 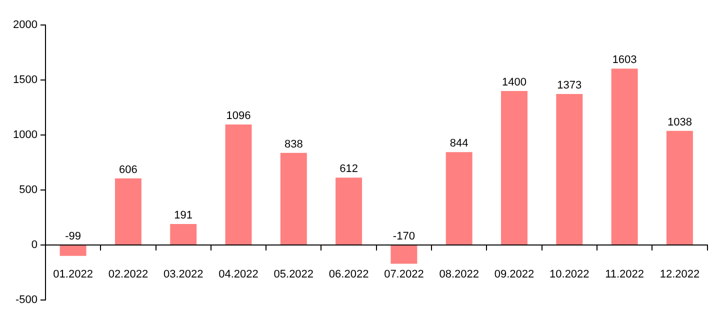 What do you see at coordinates (25, 25) in the screenshot?
I see `y-tick-label: 2000` at bounding box center [25, 25].